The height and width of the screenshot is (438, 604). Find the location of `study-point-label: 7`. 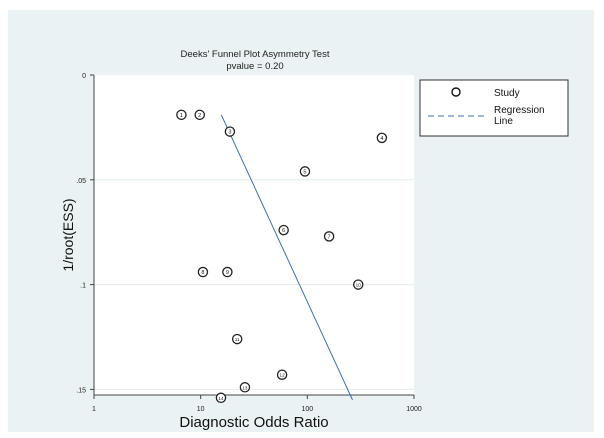

study-point-label: 7 is located at coordinates (329, 237).